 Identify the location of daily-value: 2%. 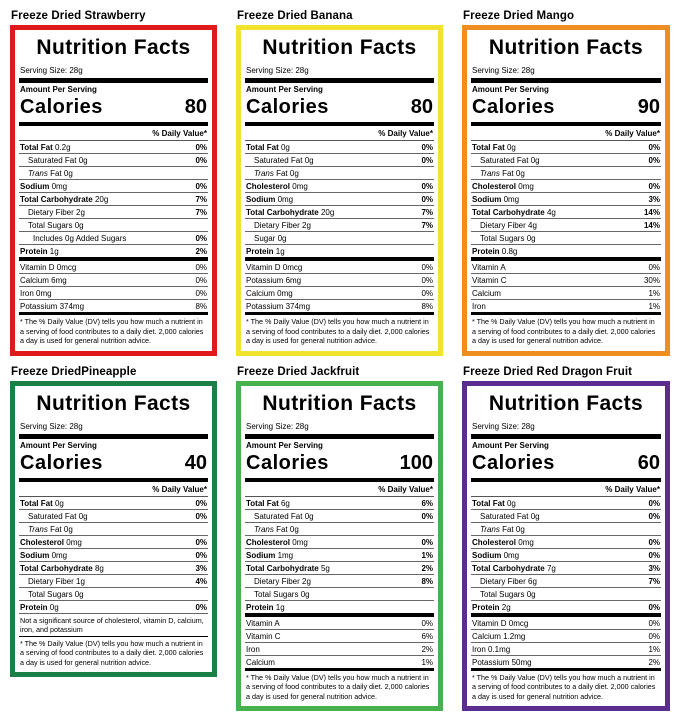
(427, 568).